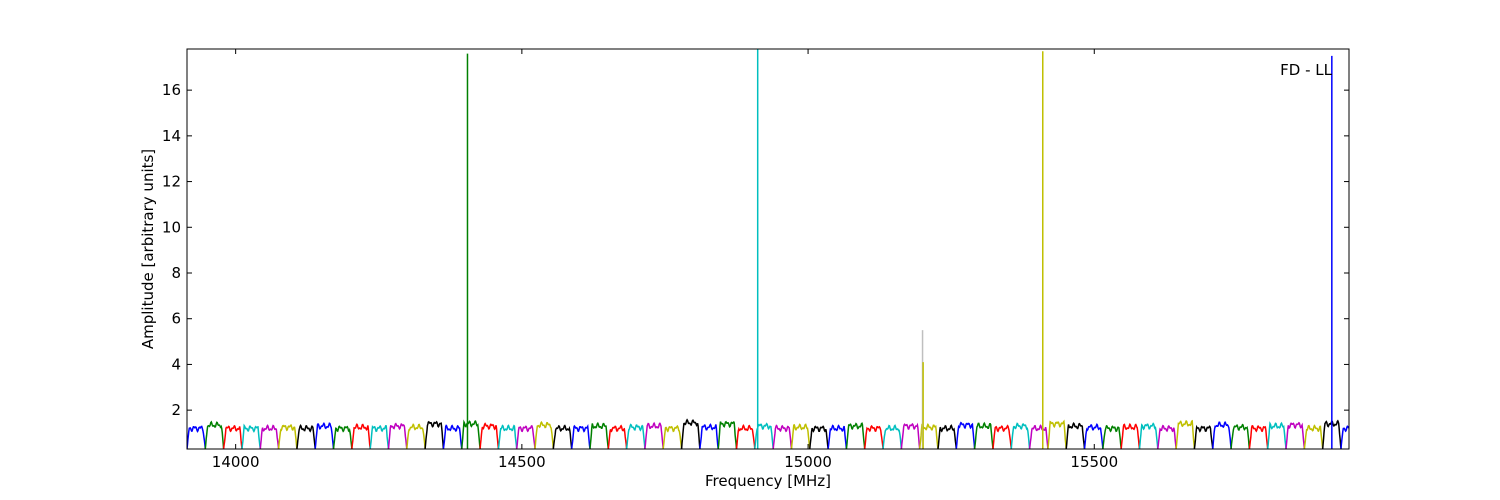 The image size is (1500, 500). Describe the element at coordinates (176, 319) in the screenshot. I see `y-tick-label: 6` at that location.